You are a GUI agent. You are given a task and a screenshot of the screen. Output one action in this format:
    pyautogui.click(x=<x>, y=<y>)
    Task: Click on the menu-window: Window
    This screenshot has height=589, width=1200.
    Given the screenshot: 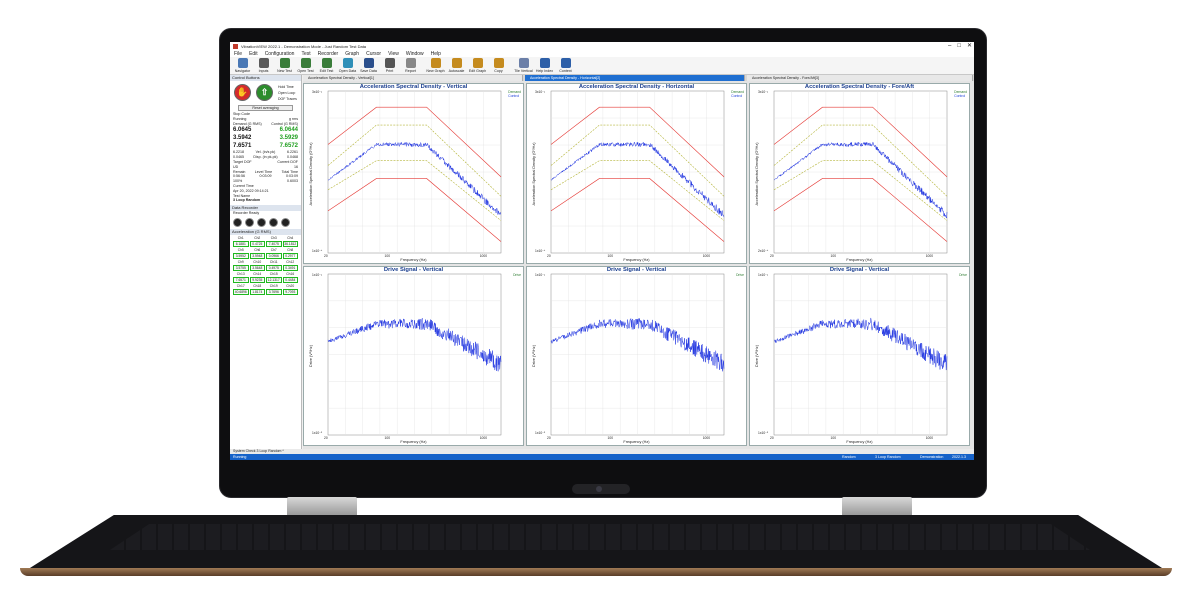 What is the action you would take?
    pyautogui.click(x=414, y=53)
    